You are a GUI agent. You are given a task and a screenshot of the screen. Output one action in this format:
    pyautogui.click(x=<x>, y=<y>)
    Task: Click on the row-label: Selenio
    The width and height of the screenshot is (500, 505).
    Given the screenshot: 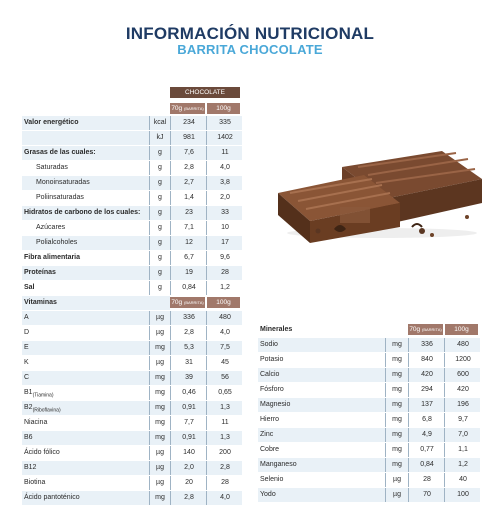 What is the action you would take?
    pyautogui.click(x=272, y=479)
    